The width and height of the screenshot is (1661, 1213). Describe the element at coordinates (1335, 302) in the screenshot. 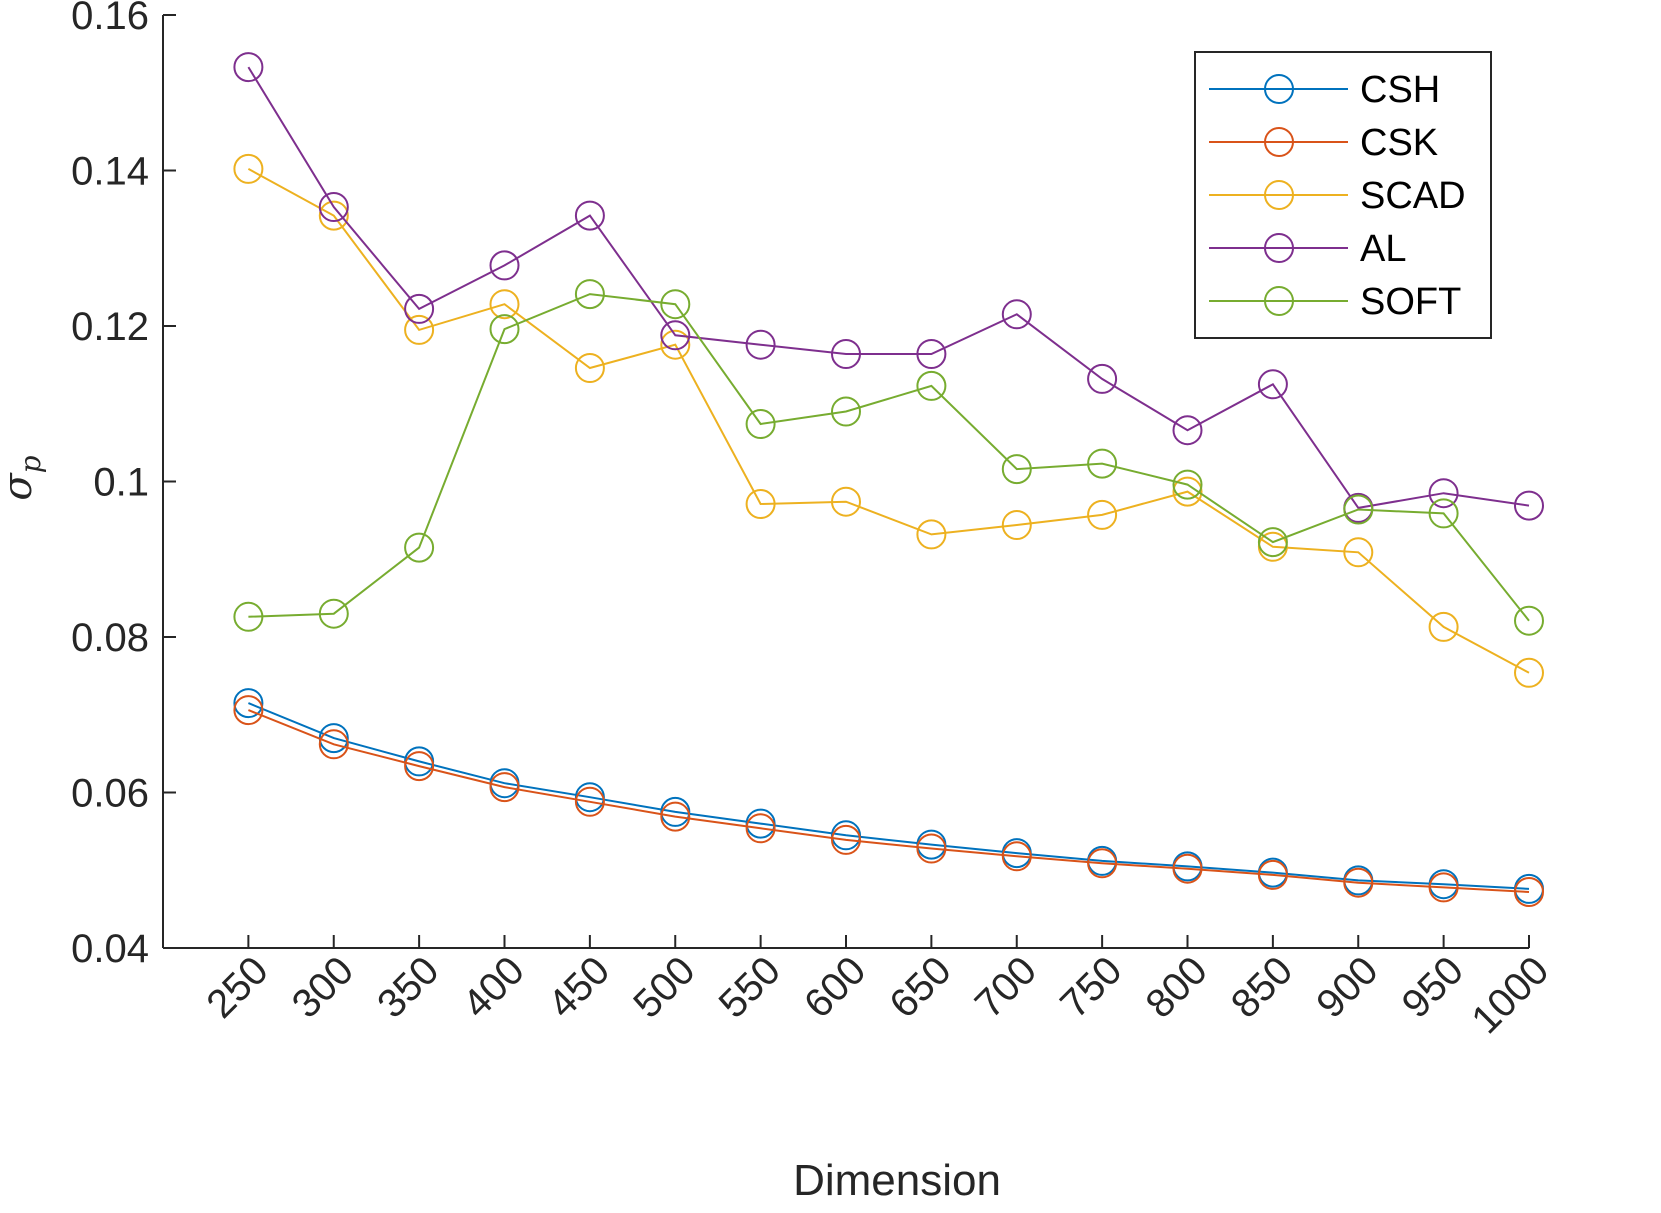

I see `legend-item-soft: SOFT` at that location.